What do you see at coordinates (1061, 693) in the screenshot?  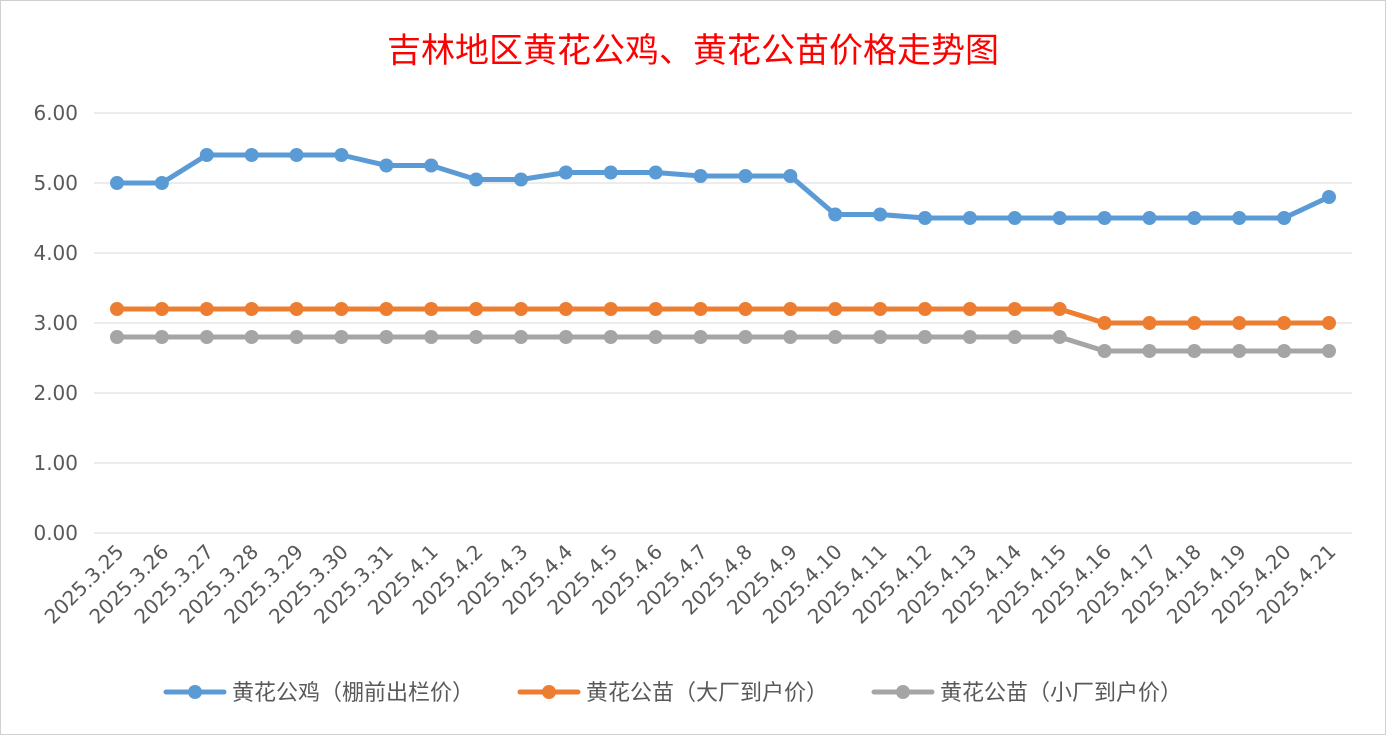 I see `legend-label: 黄花公苗（小厂到户价）` at bounding box center [1061, 693].